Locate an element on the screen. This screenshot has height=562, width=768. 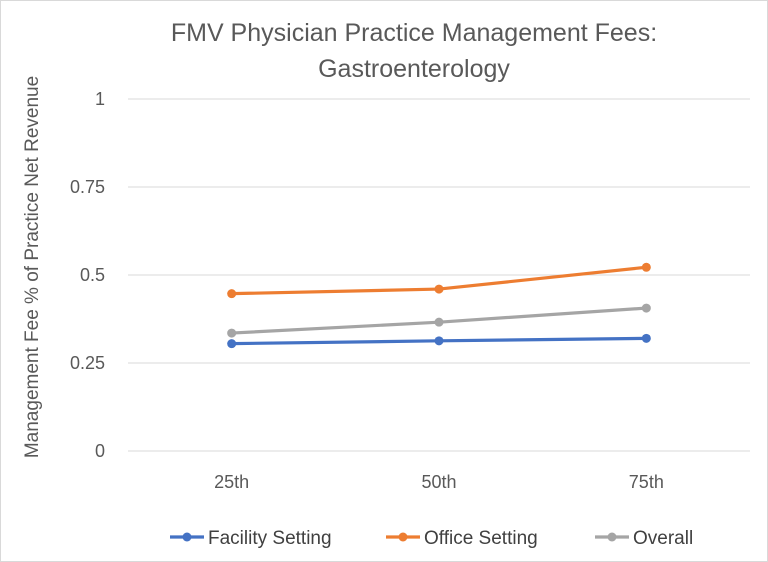
y-tick-labels: 0 0.25 0.5 0.75 1 is located at coordinates (87, 275).